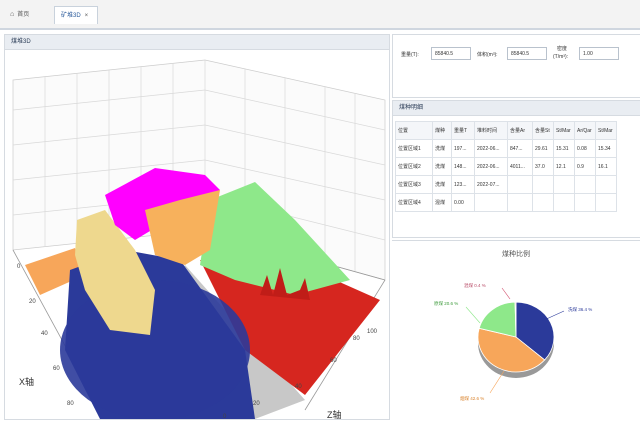 The height and width of the screenshot is (426, 640). What do you see at coordinates (606, 166) in the screenshot?
I see `table-cell: 16.1` at bounding box center [606, 166].